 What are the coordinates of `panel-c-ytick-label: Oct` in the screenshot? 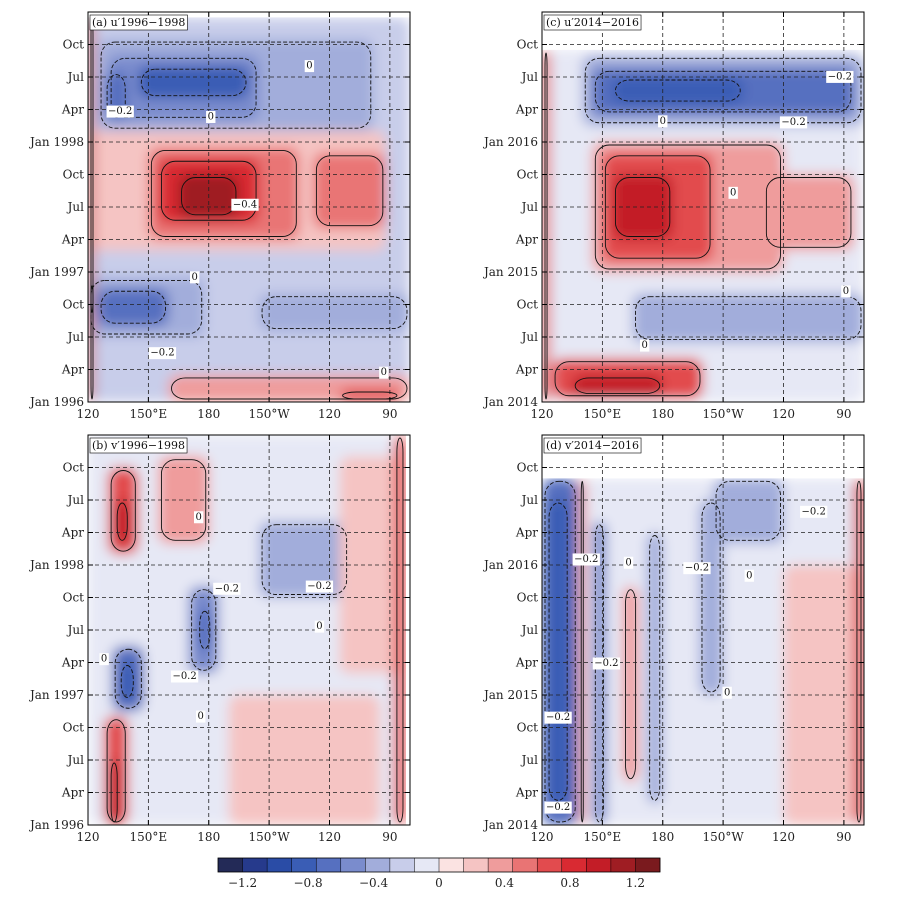 It's located at (528, 45).